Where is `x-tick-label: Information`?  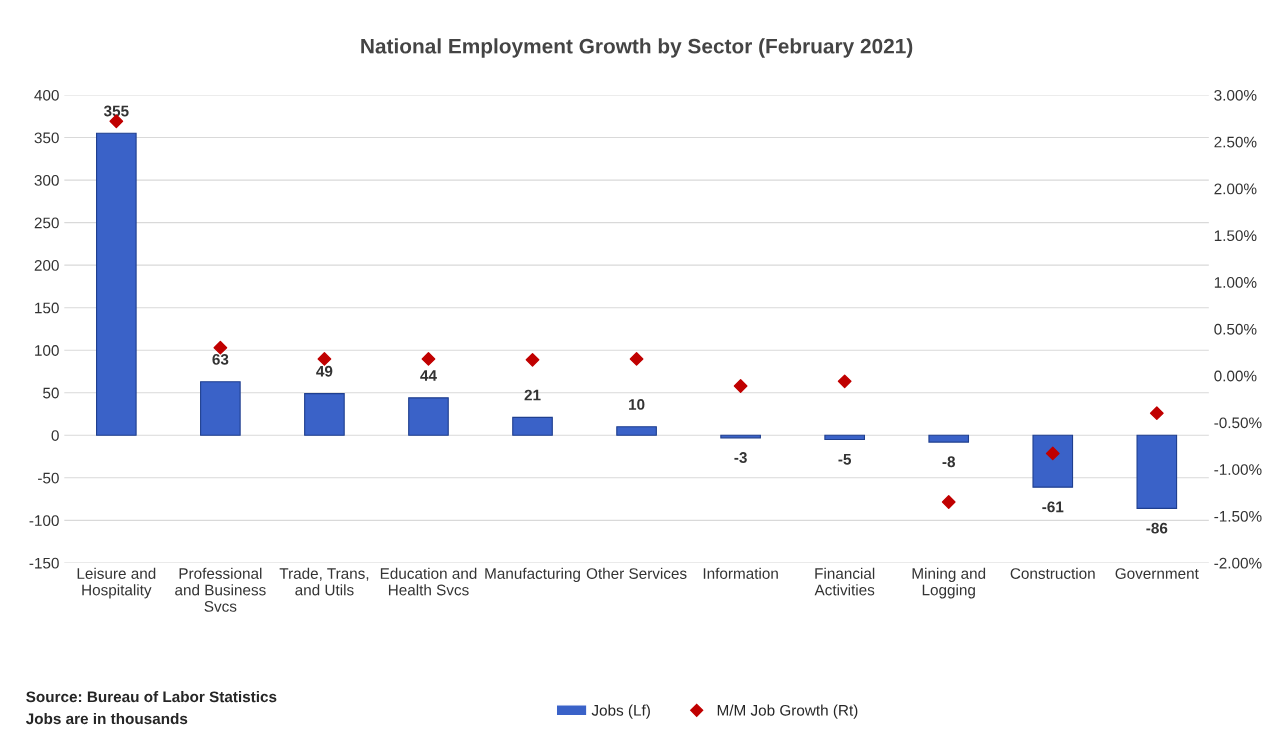
x-tick-label: Information is located at coordinates (740, 573).